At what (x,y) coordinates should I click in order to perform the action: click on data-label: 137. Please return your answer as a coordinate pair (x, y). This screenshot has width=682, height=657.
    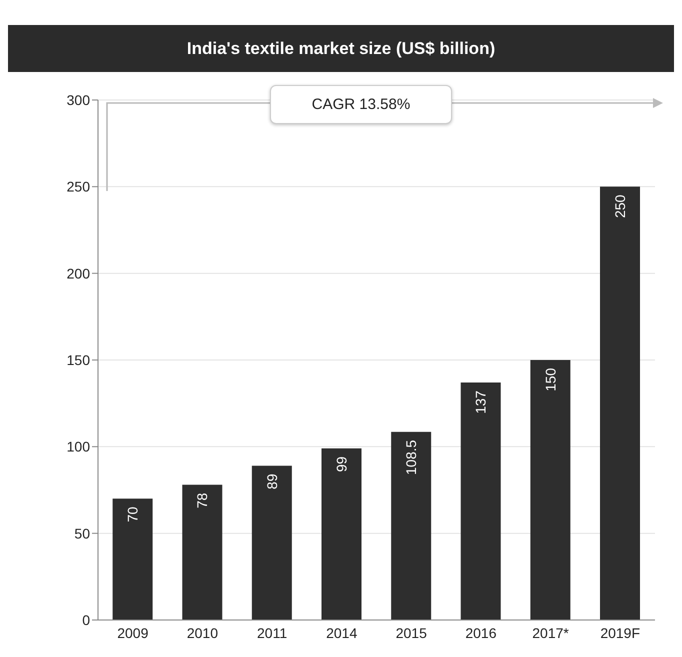
    Looking at the image, I should click on (480, 402).